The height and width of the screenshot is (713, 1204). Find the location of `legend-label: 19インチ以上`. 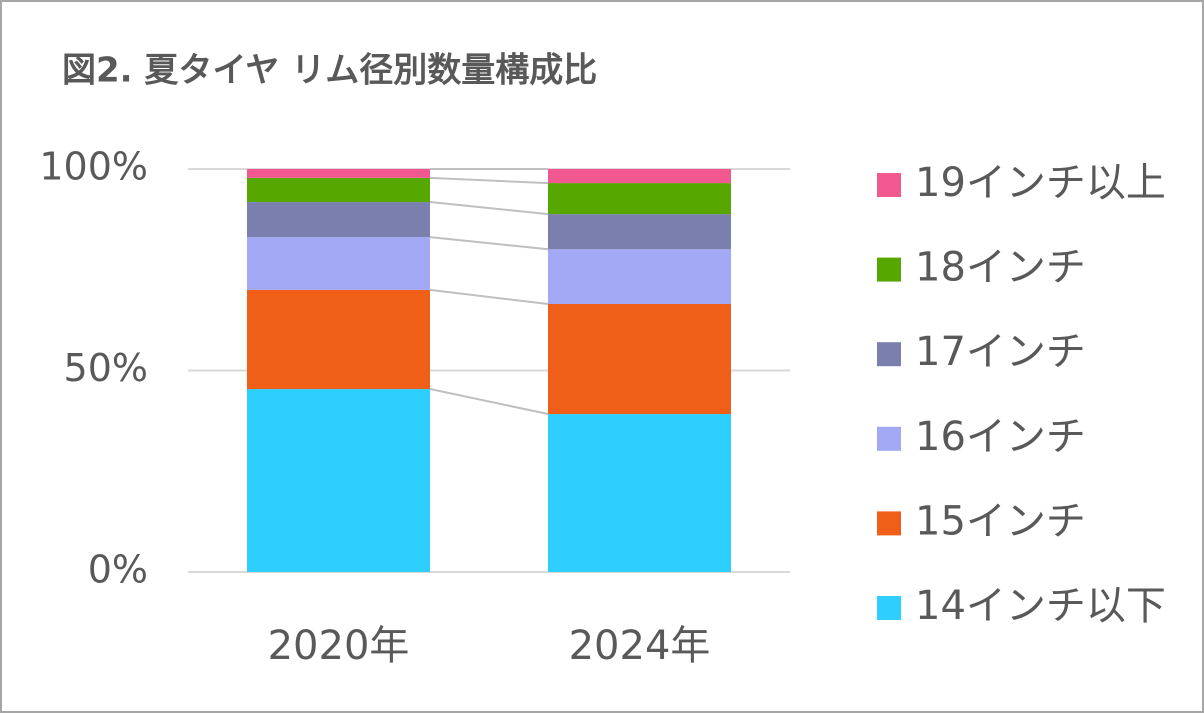

legend-label: 19インチ以上 is located at coordinates (1040, 183).